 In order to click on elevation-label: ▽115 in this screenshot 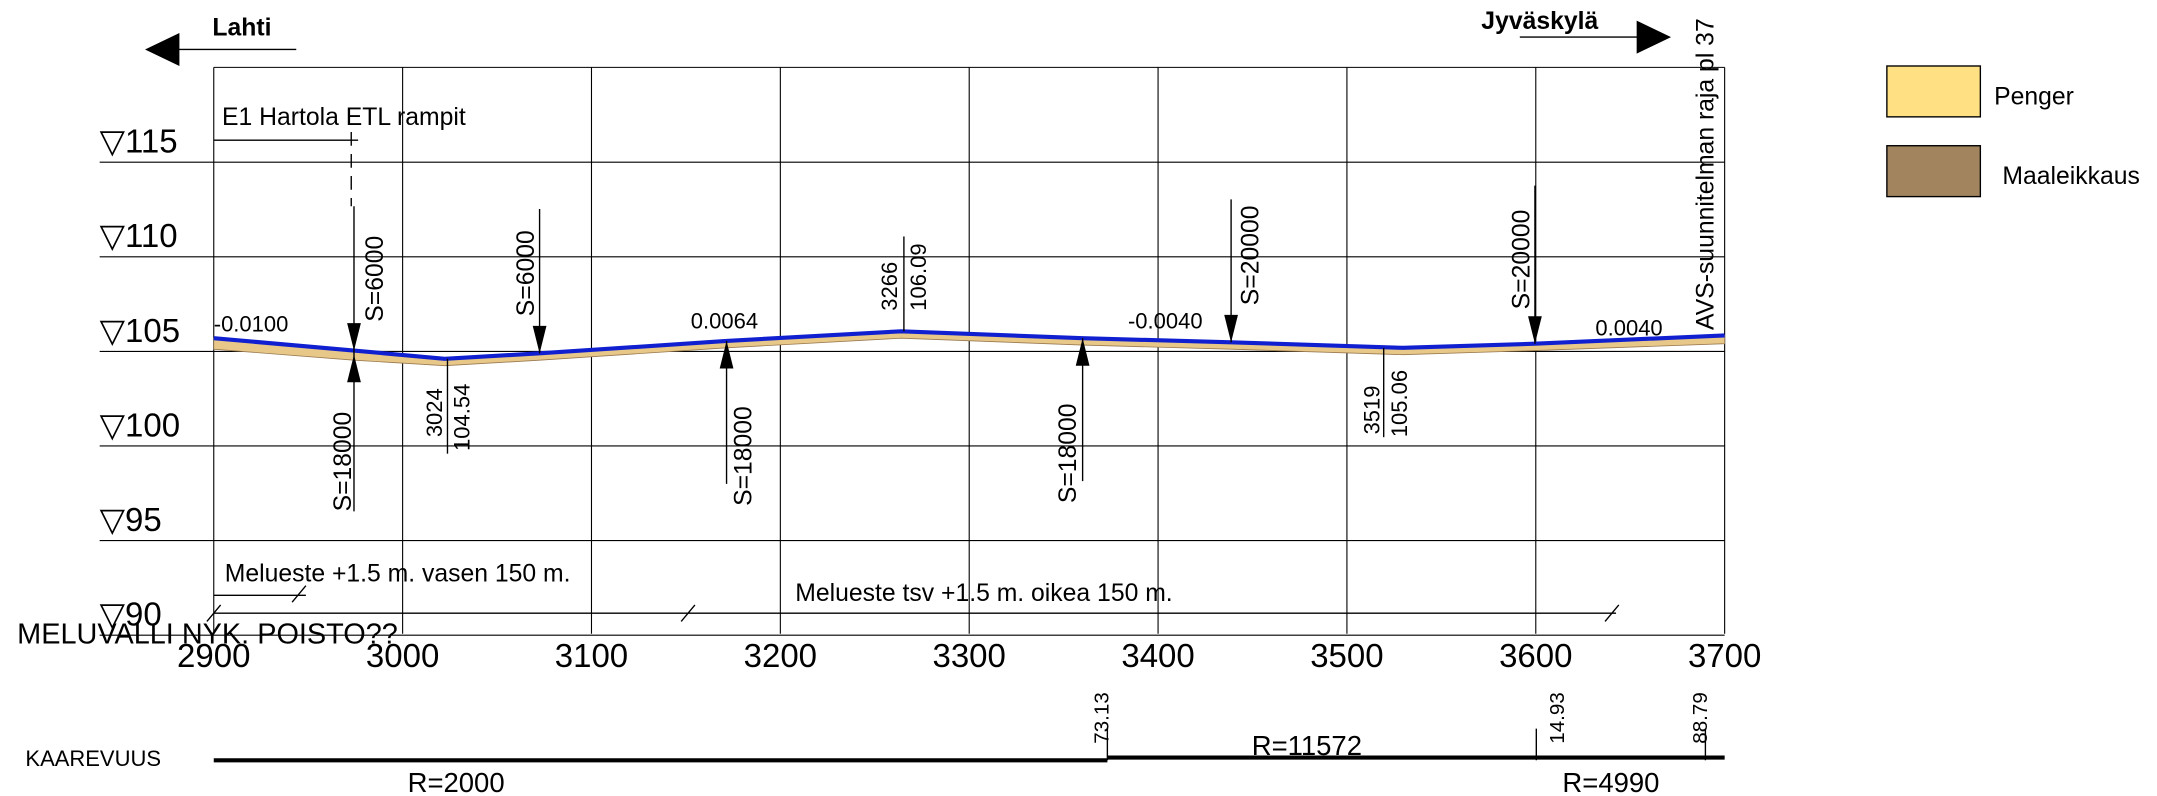, I will do `click(139, 141)`.